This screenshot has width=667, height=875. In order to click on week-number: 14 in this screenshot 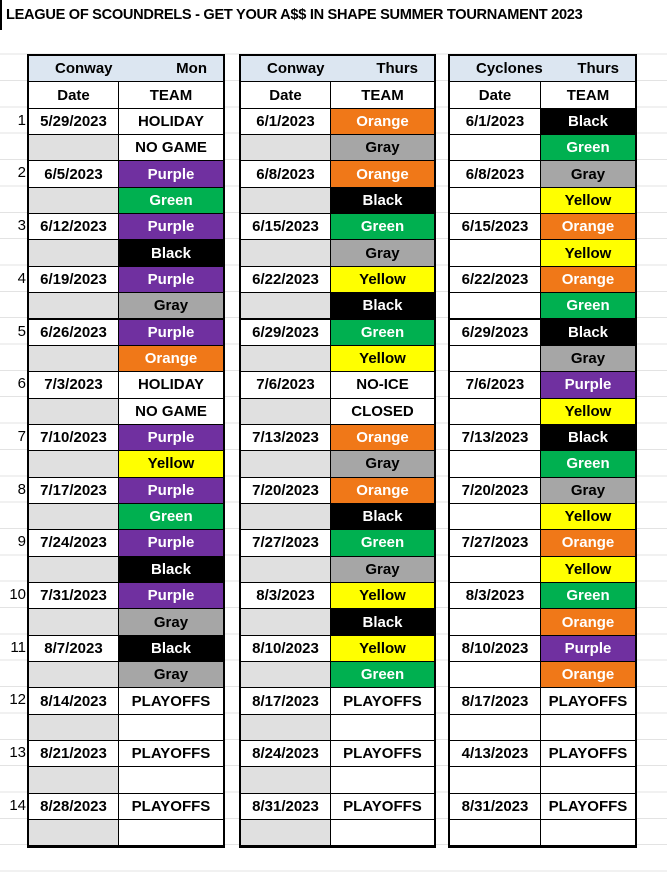, I will do `click(17, 805)`.